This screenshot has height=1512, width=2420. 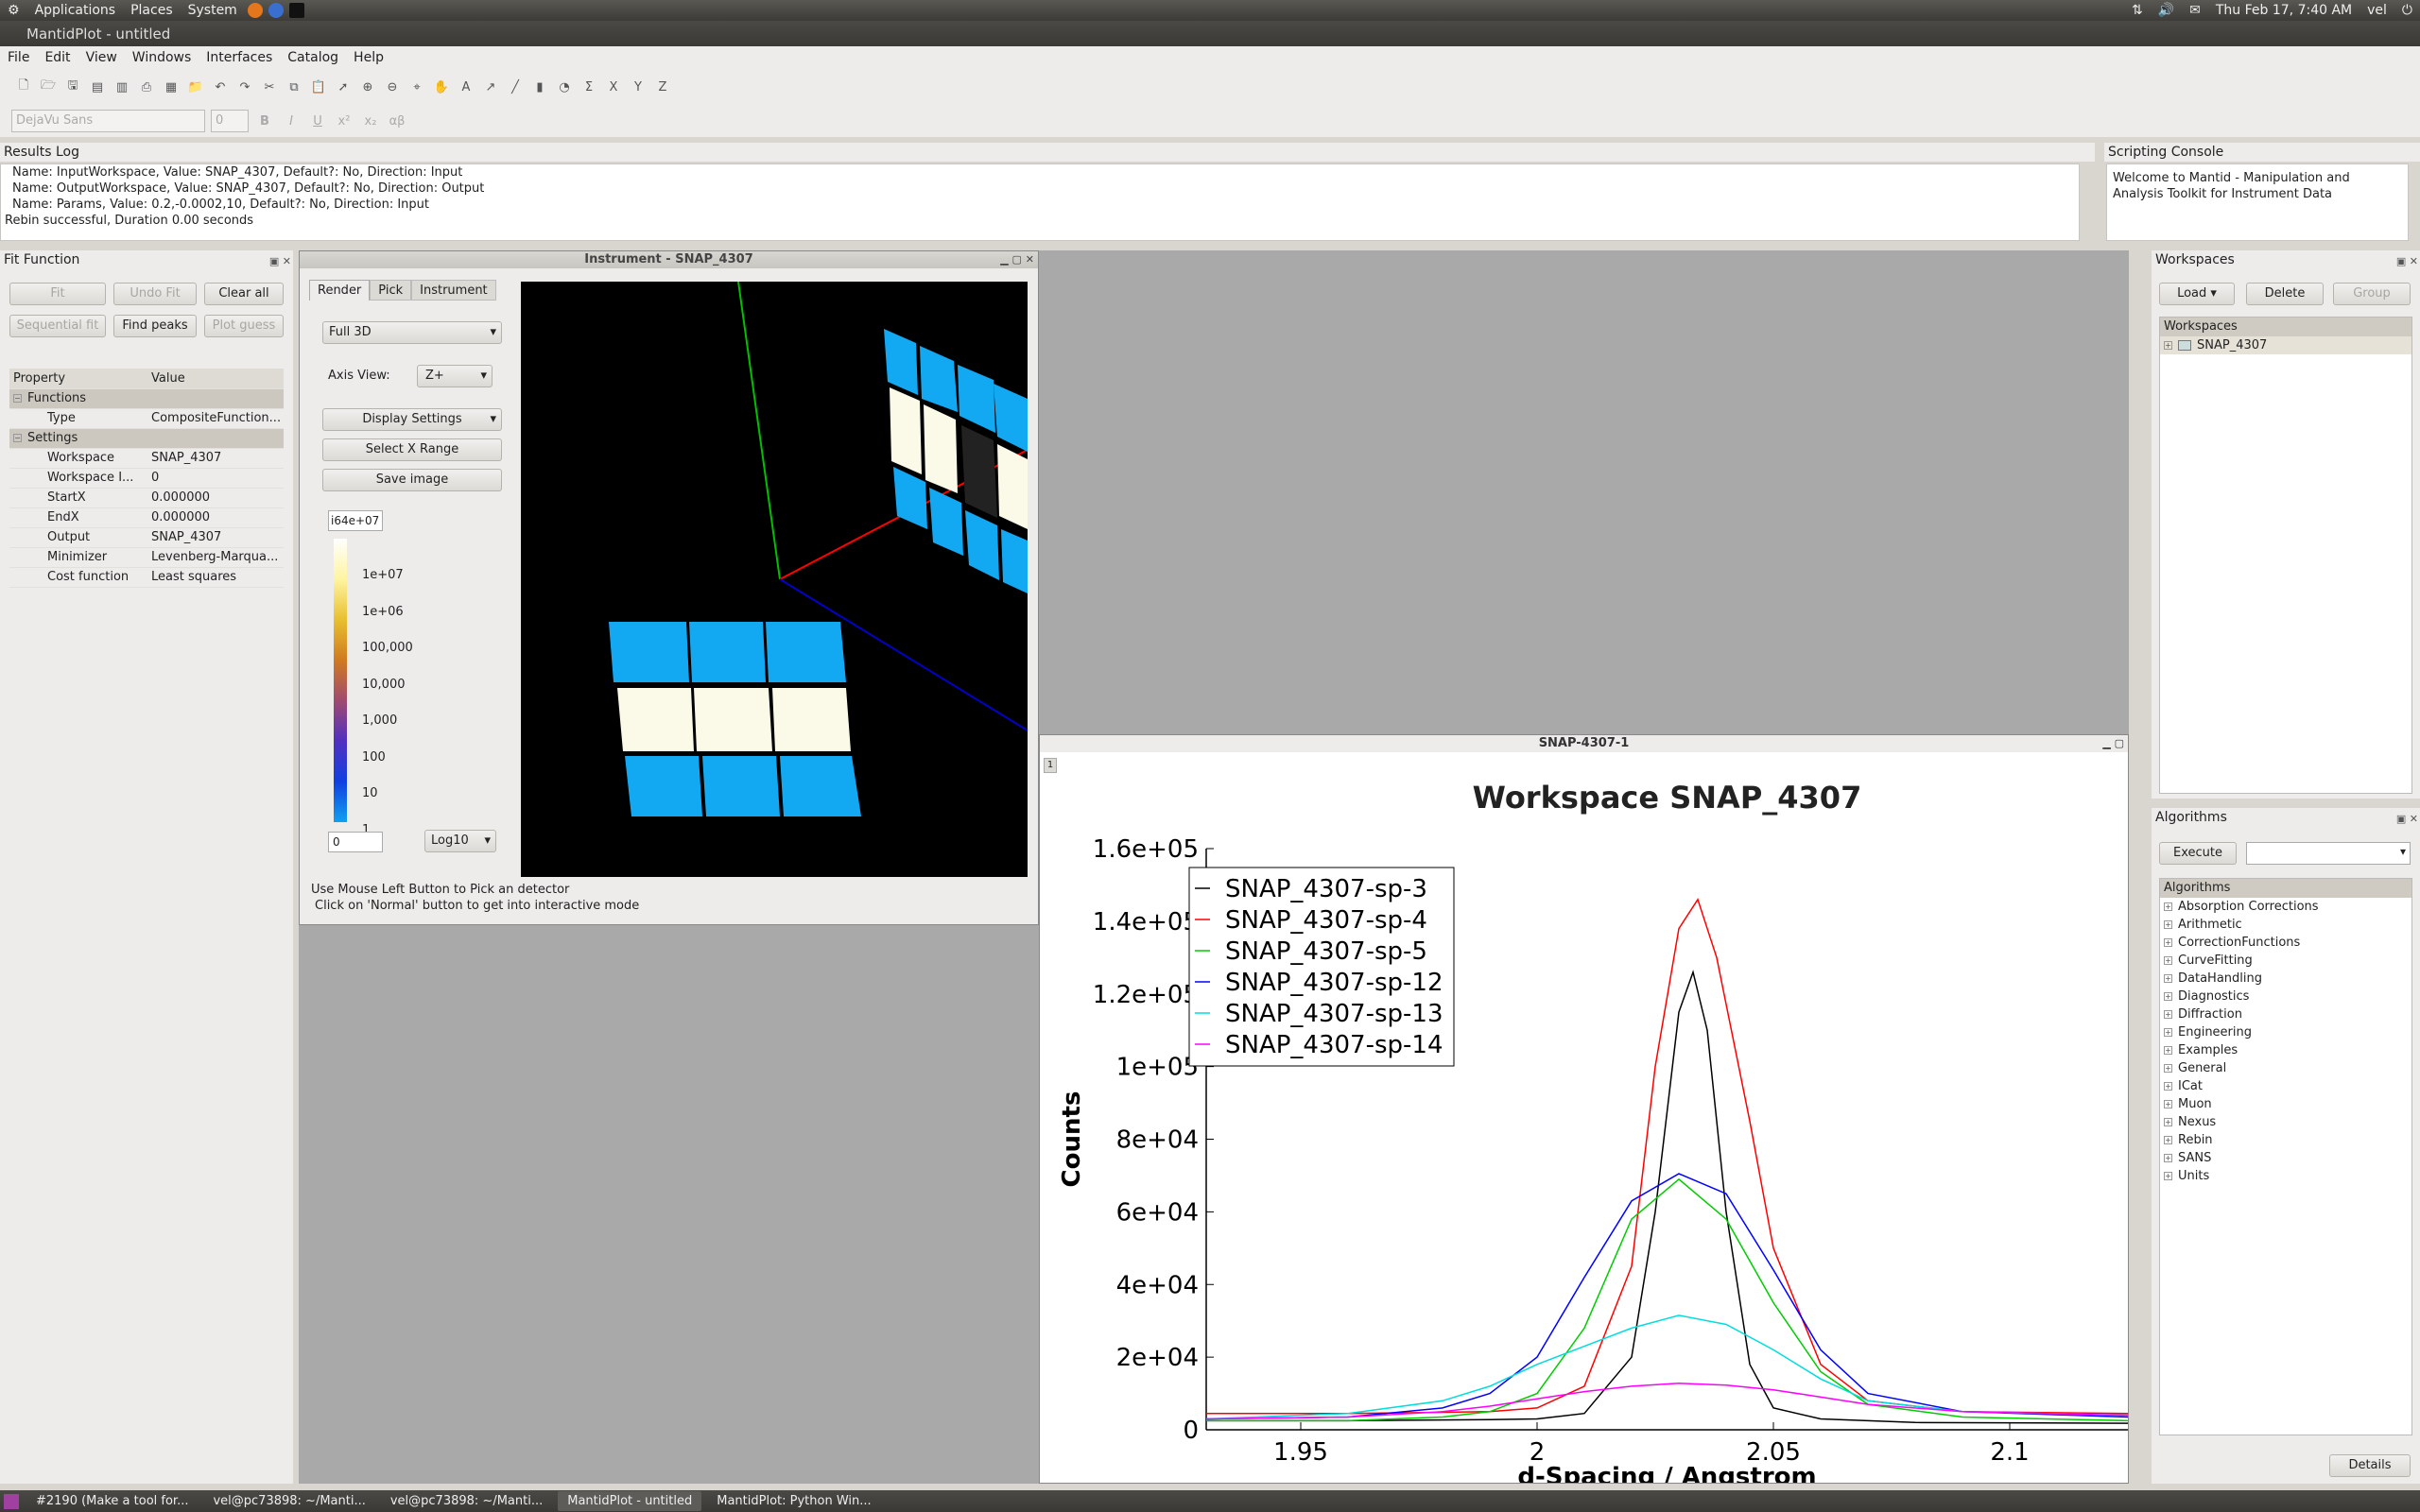 What do you see at coordinates (2285, 1068) in the screenshot?
I see `algorithm-category: + General` at bounding box center [2285, 1068].